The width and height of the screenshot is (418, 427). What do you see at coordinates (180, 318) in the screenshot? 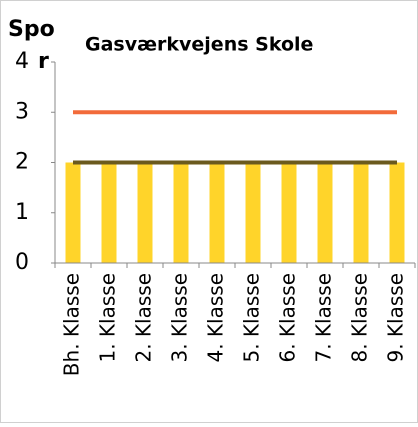
I see `x-tick-label: 3. Klasse` at bounding box center [180, 318].